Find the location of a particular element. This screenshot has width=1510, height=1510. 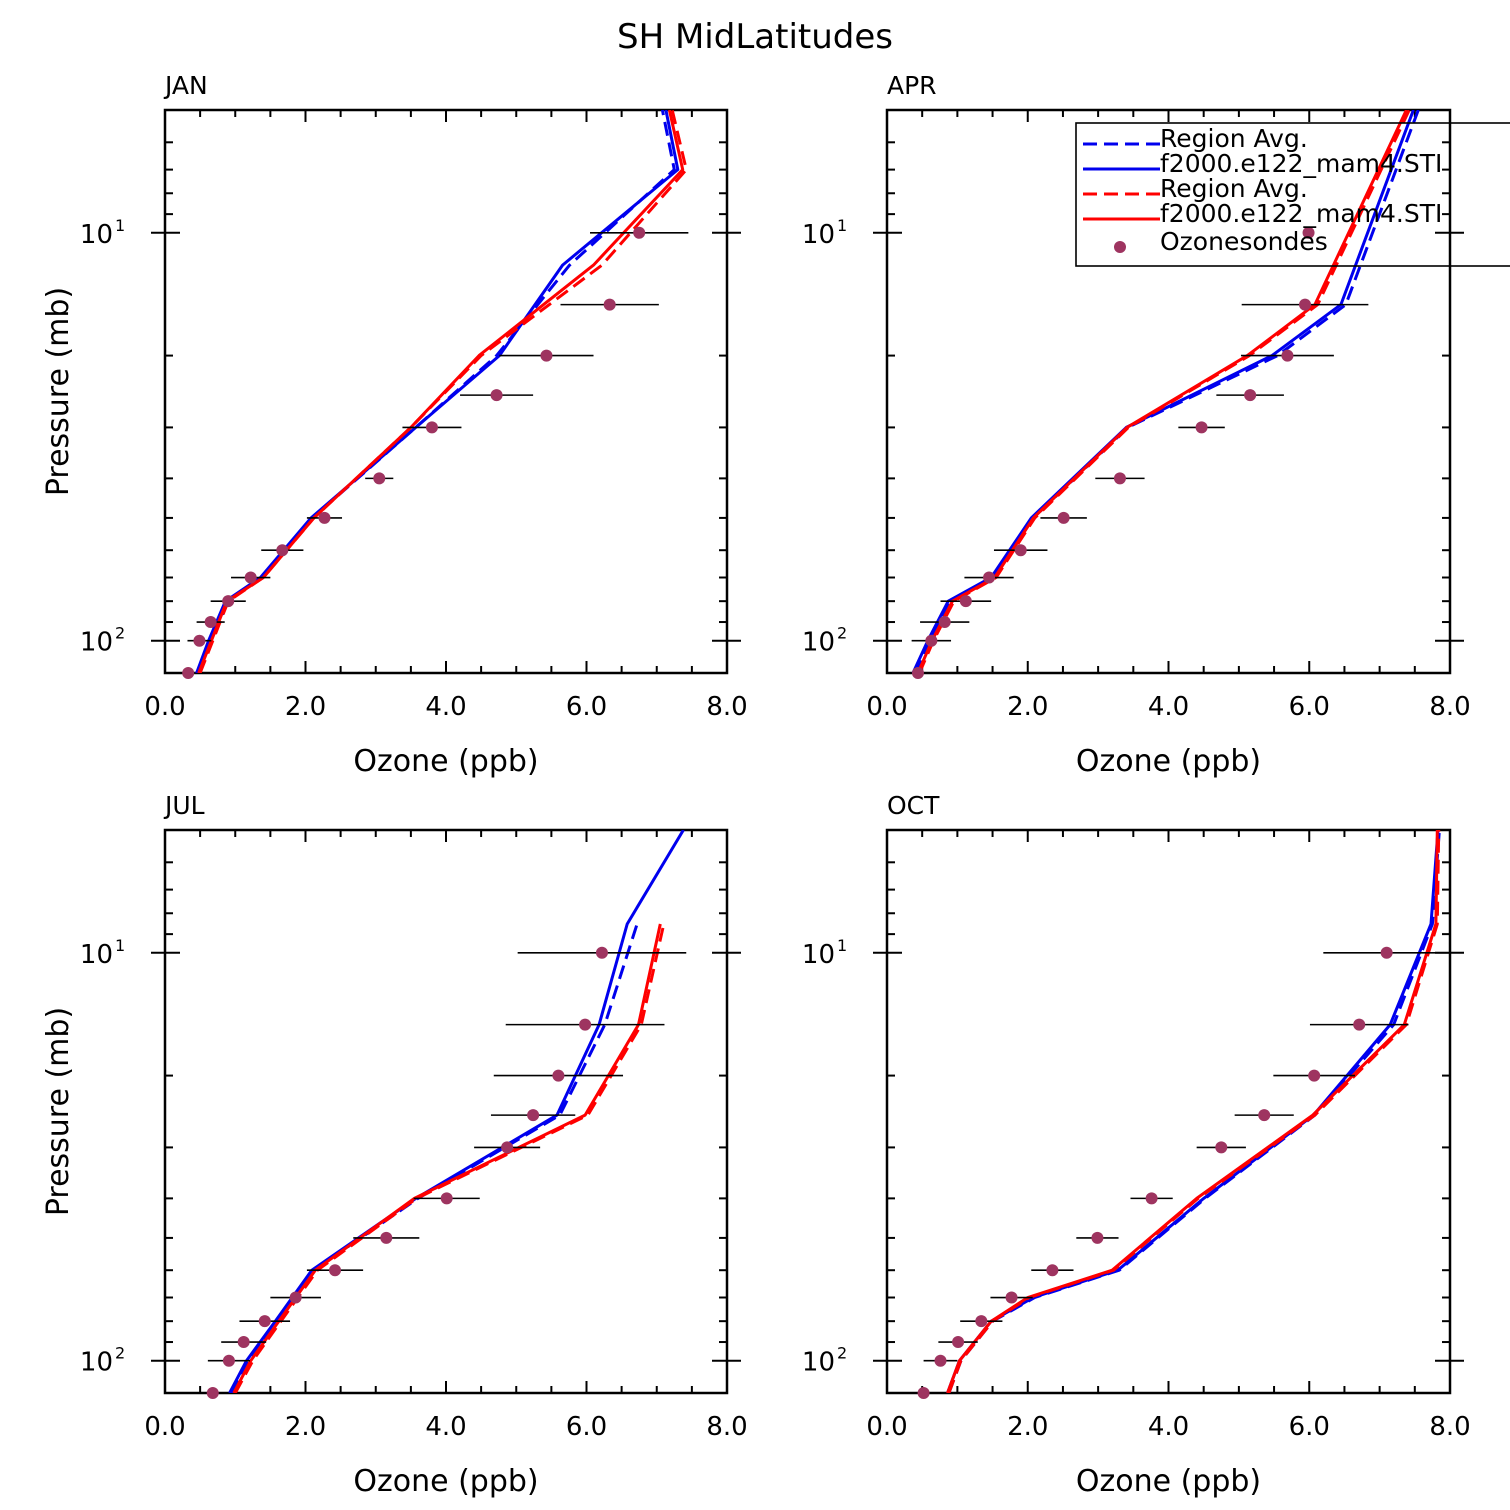

plot-area-jul is located at coordinates (456, 1111).